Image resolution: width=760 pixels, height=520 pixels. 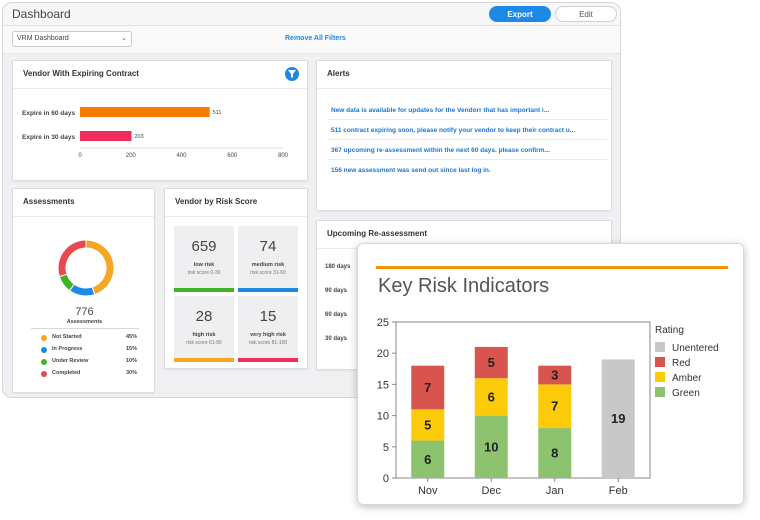 What do you see at coordinates (336, 291) in the screenshot?
I see `reassessment-row-label: 90 days` at bounding box center [336, 291].